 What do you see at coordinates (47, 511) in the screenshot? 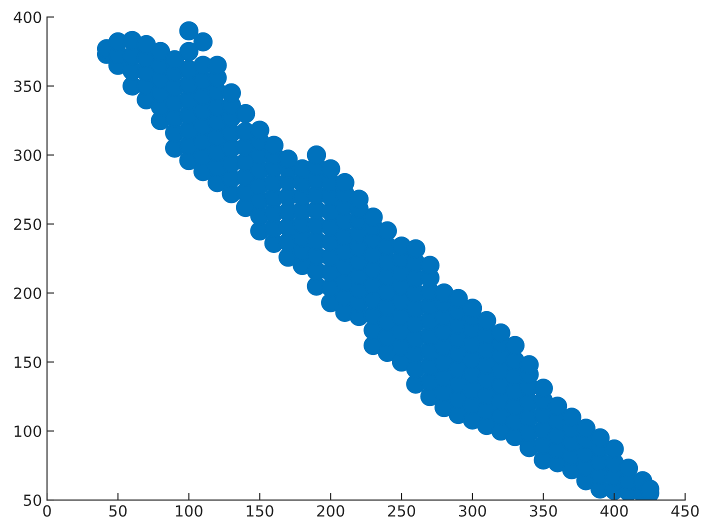
I see `x-tick-label: 0` at bounding box center [47, 511].